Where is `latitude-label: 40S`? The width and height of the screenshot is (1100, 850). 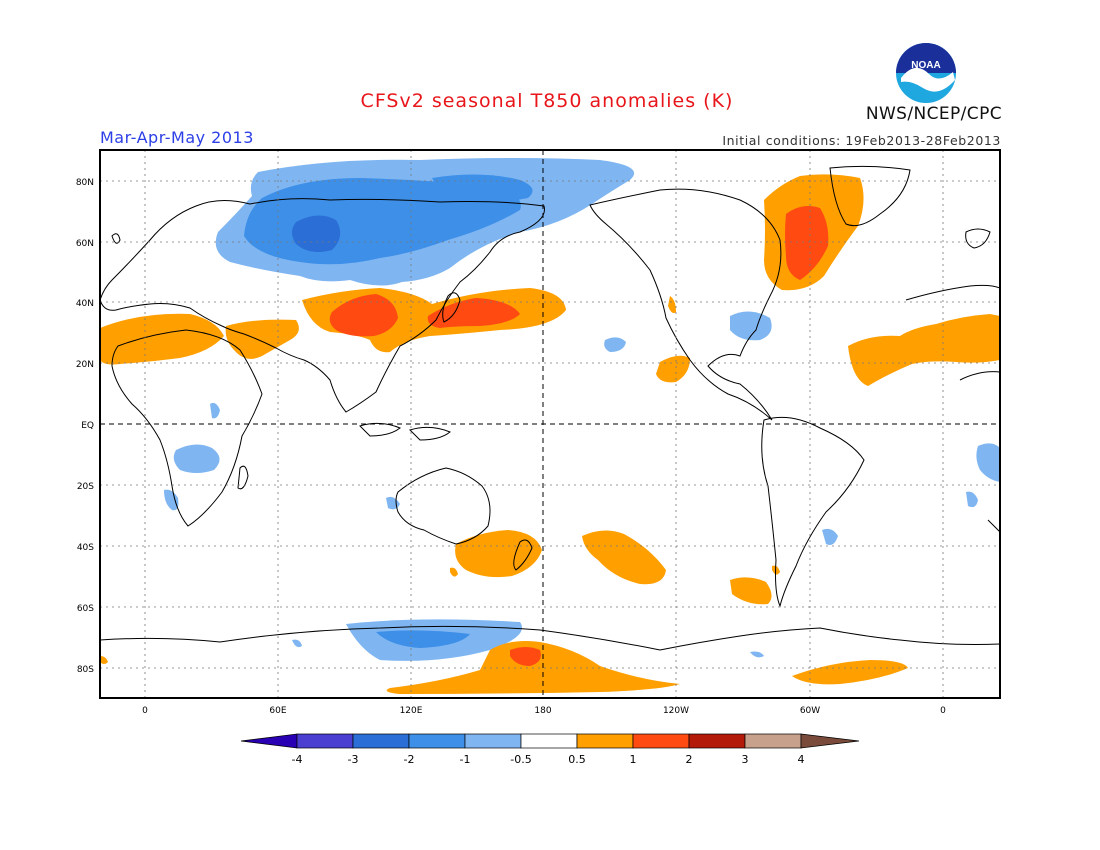 latitude-label: 40S is located at coordinates (85, 548).